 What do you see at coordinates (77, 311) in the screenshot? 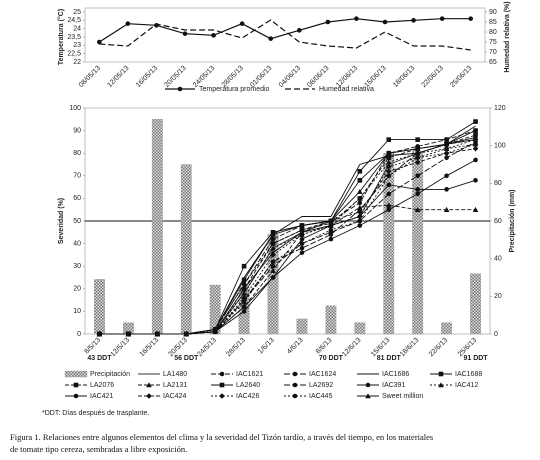
I see `y-tick-label: 10` at bounding box center [77, 311].